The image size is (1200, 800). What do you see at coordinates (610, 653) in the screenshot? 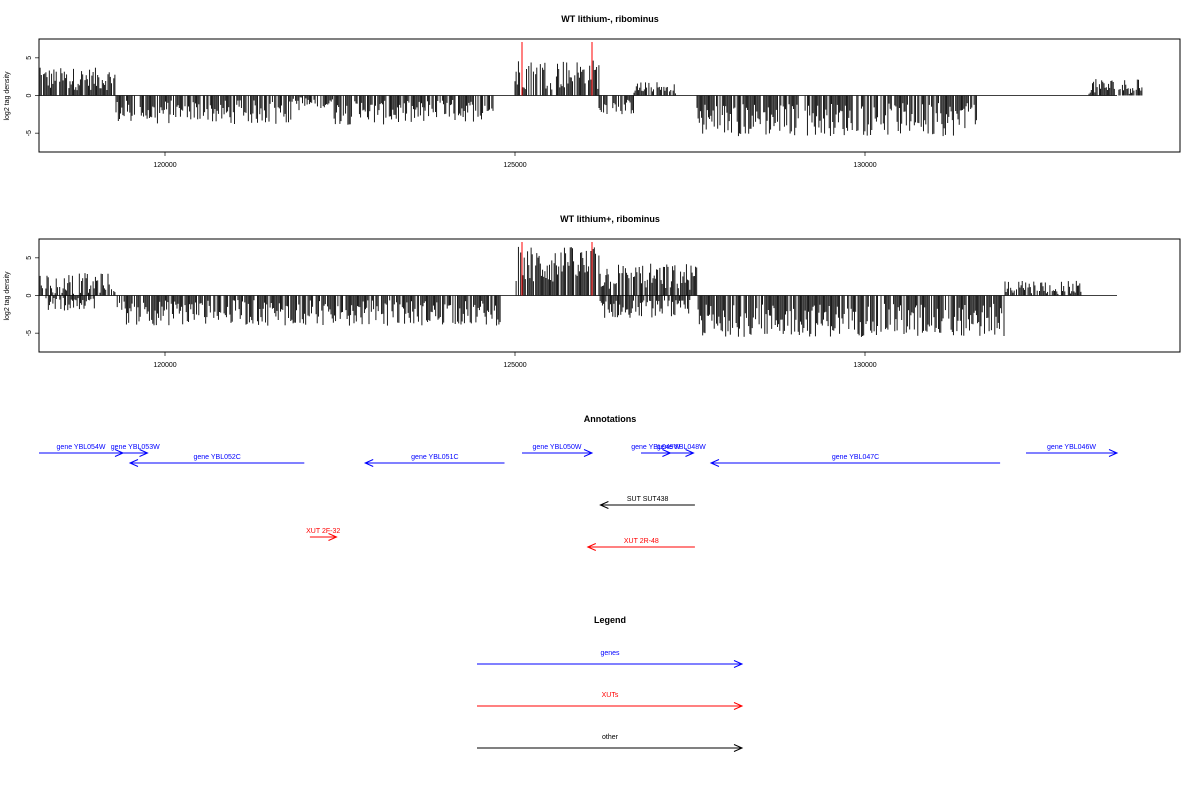
I see `legend-label: genes` at bounding box center [610, 653].